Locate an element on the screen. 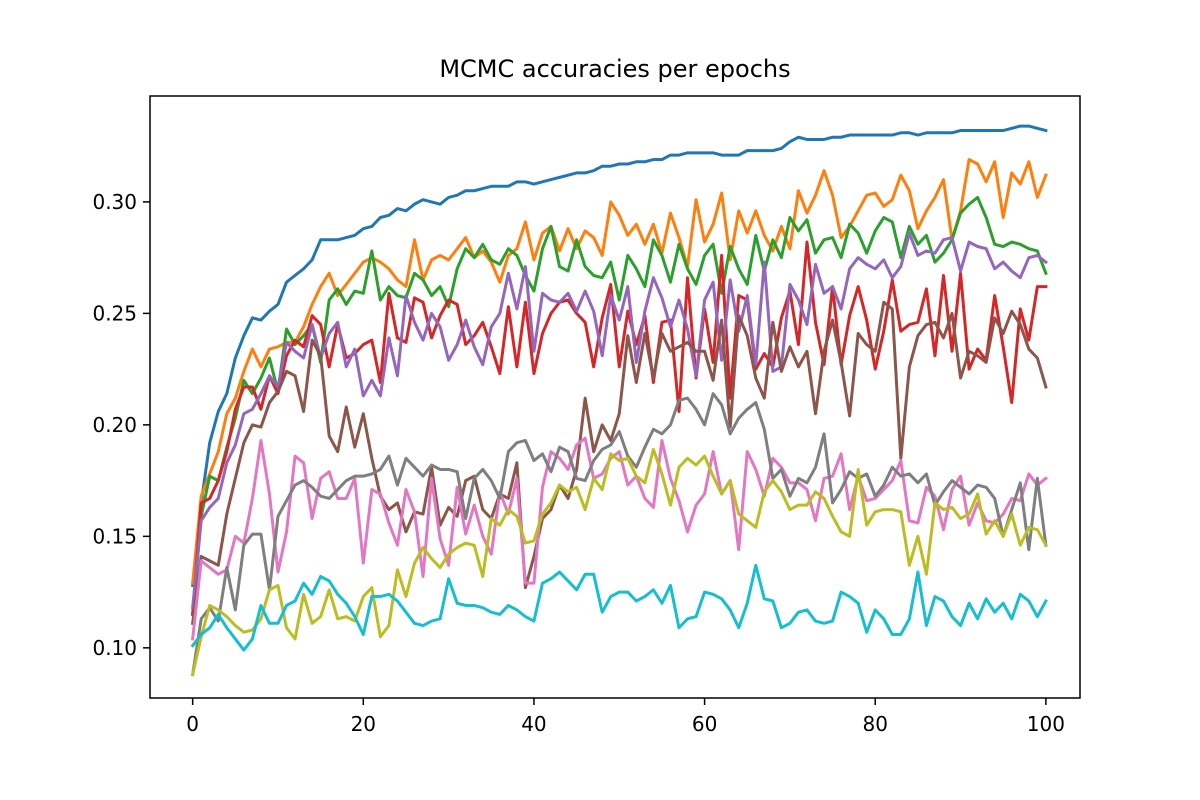 The image size is (1200, 800). chart-title: MCMC accuracies per epochs is located at coordinates (614, 69).